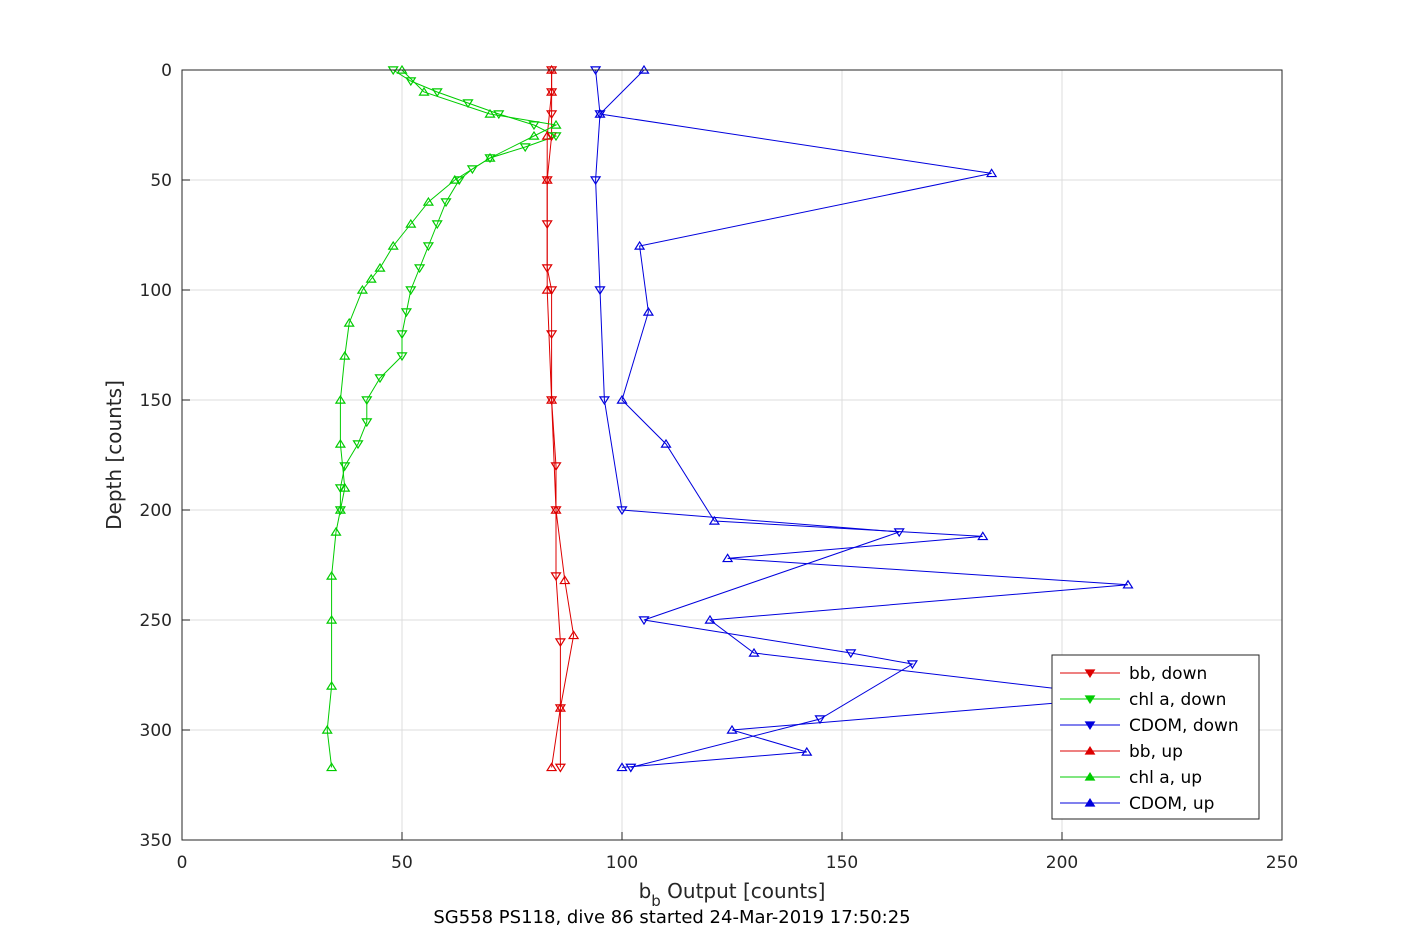 This screenshot has height=945, width=1417. I want to click on legend-label: chl a, down, so click(1177, 700).